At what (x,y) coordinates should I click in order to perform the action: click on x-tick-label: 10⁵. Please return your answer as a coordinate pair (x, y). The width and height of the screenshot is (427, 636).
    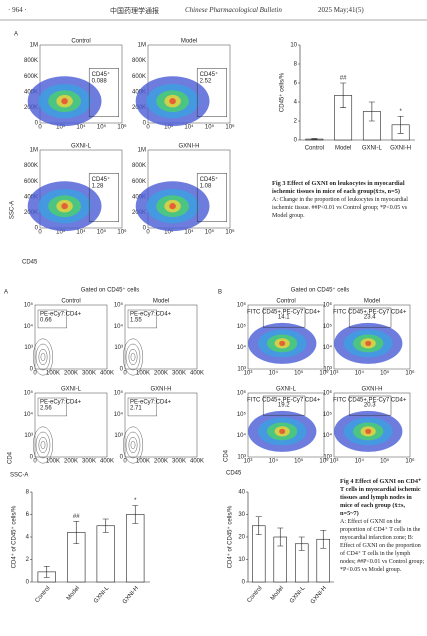
    Looking at the image, I should click on (102, 232).